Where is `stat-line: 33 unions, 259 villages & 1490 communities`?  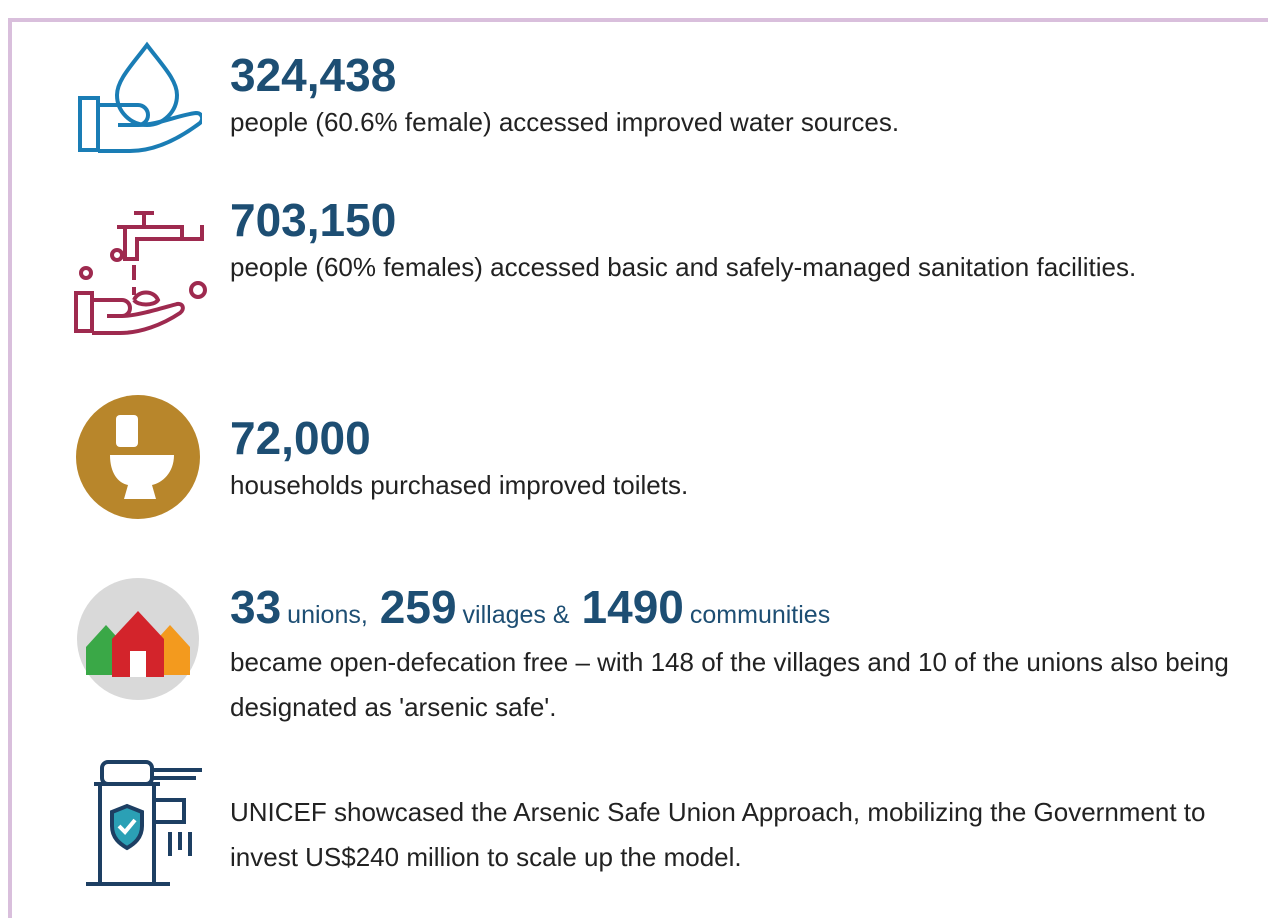 stat-line: 33 unions, 259 villages & 1490 communities is located at coordinates (730, 611).